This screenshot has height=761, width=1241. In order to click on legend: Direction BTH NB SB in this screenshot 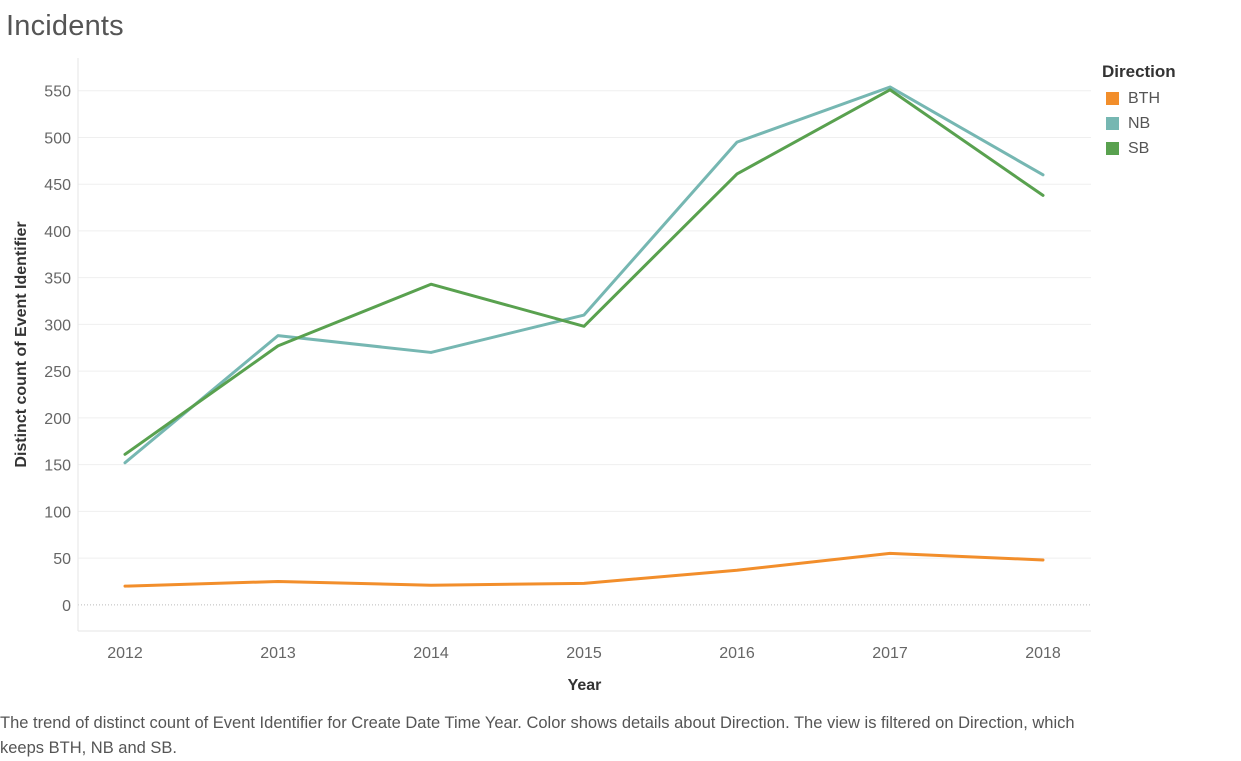, I will do `click(1139, 111)`.